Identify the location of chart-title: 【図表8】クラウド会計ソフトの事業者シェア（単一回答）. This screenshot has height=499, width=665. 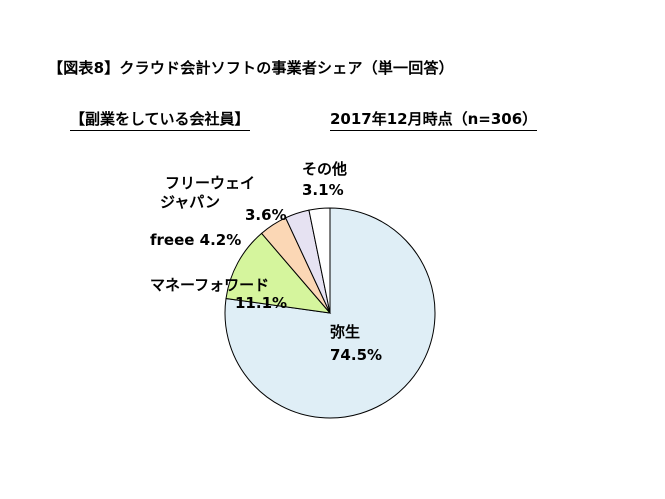
(251, 68).